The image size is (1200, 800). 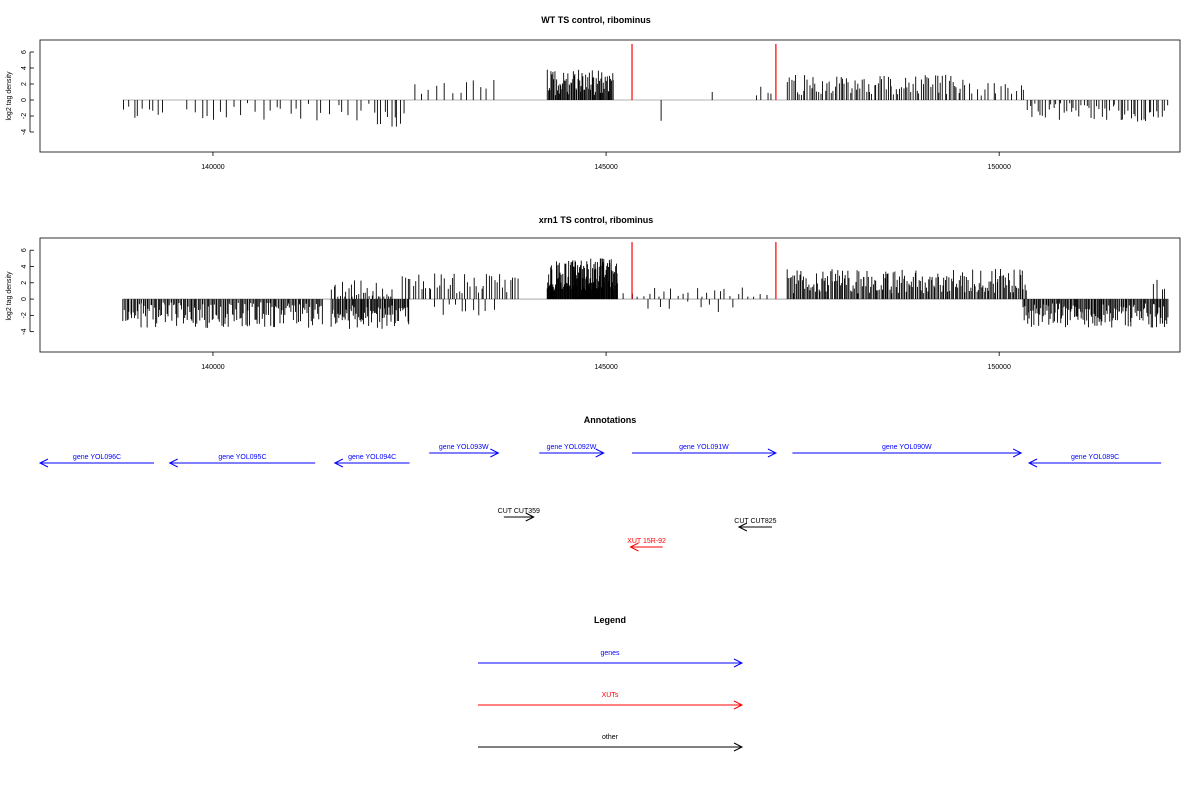 What do you see at coordinates (24, 266) in the screenshot?
I see `xrn1-y-tick-label: 4` at bounding box center [24, 266].